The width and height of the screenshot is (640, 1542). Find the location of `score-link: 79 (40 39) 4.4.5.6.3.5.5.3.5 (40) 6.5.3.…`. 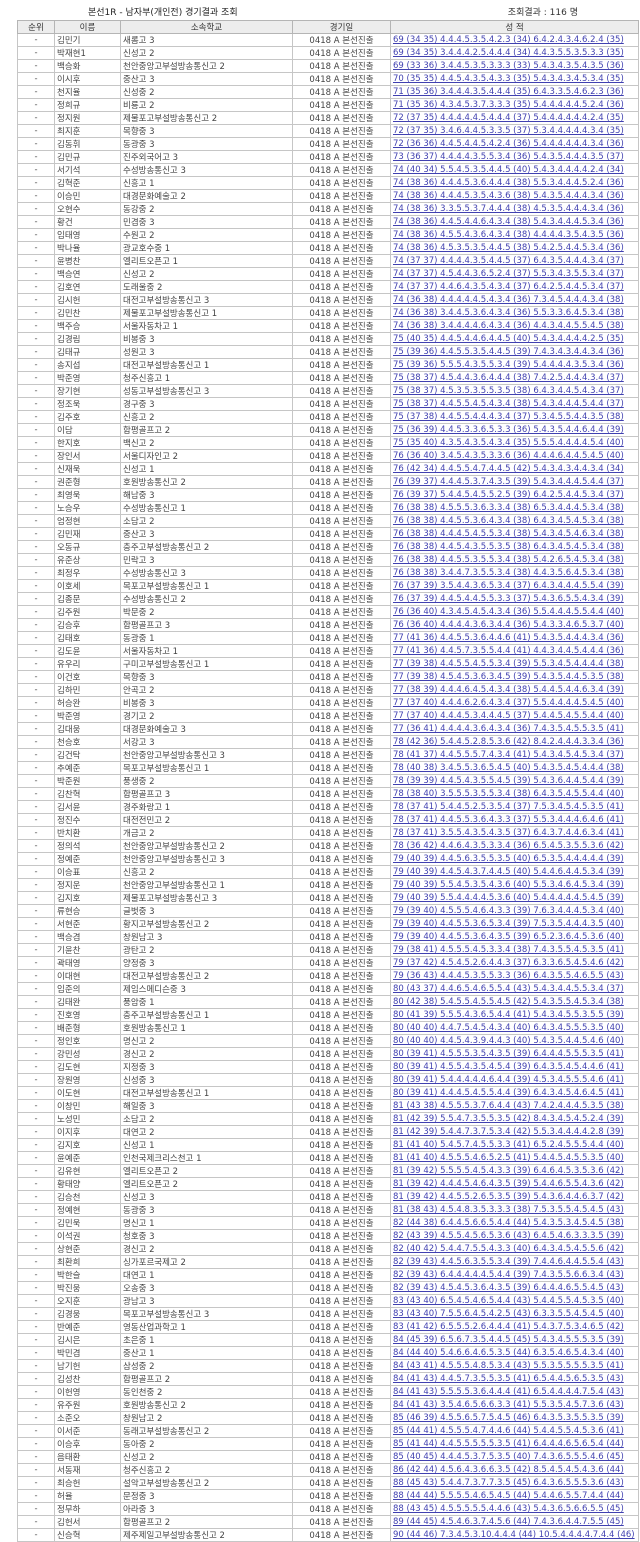

score-link: 79 (40 39) 4.4.5.6.3.5.5.3.5 (40) 6.5.3.… is located at coordinates (508, 859).